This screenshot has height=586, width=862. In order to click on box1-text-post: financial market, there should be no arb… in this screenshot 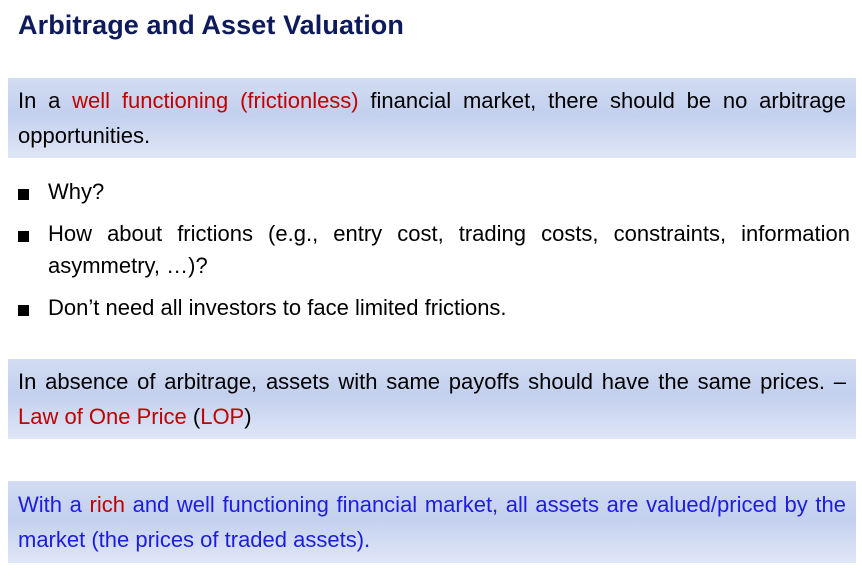, I will do `click(432, 118)`.